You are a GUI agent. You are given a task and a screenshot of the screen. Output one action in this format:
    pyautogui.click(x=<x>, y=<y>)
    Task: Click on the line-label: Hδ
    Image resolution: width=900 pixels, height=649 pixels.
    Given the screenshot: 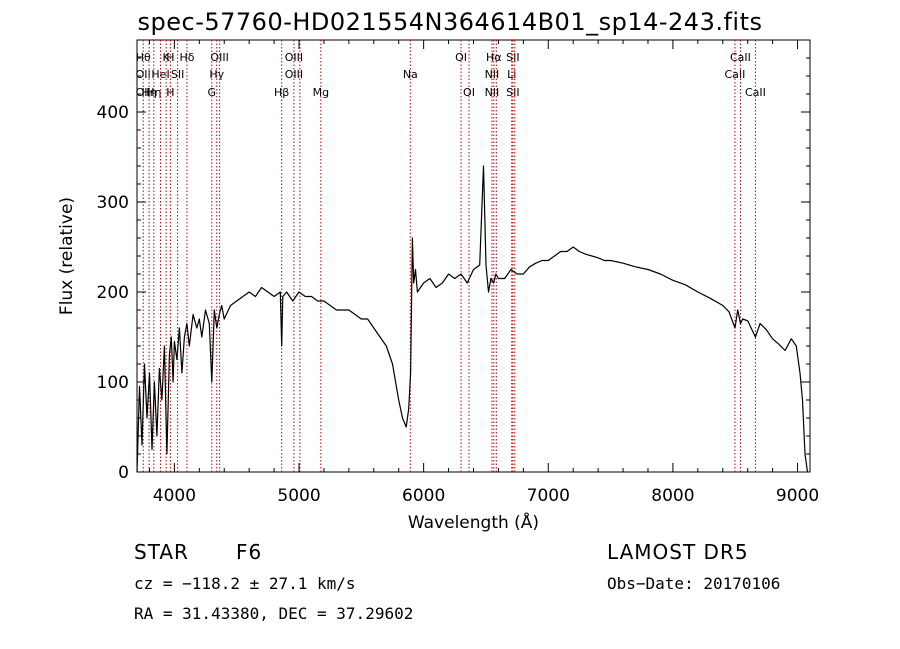 What is the action you would take?
    pyautogui.click(x=186, y=57)
    